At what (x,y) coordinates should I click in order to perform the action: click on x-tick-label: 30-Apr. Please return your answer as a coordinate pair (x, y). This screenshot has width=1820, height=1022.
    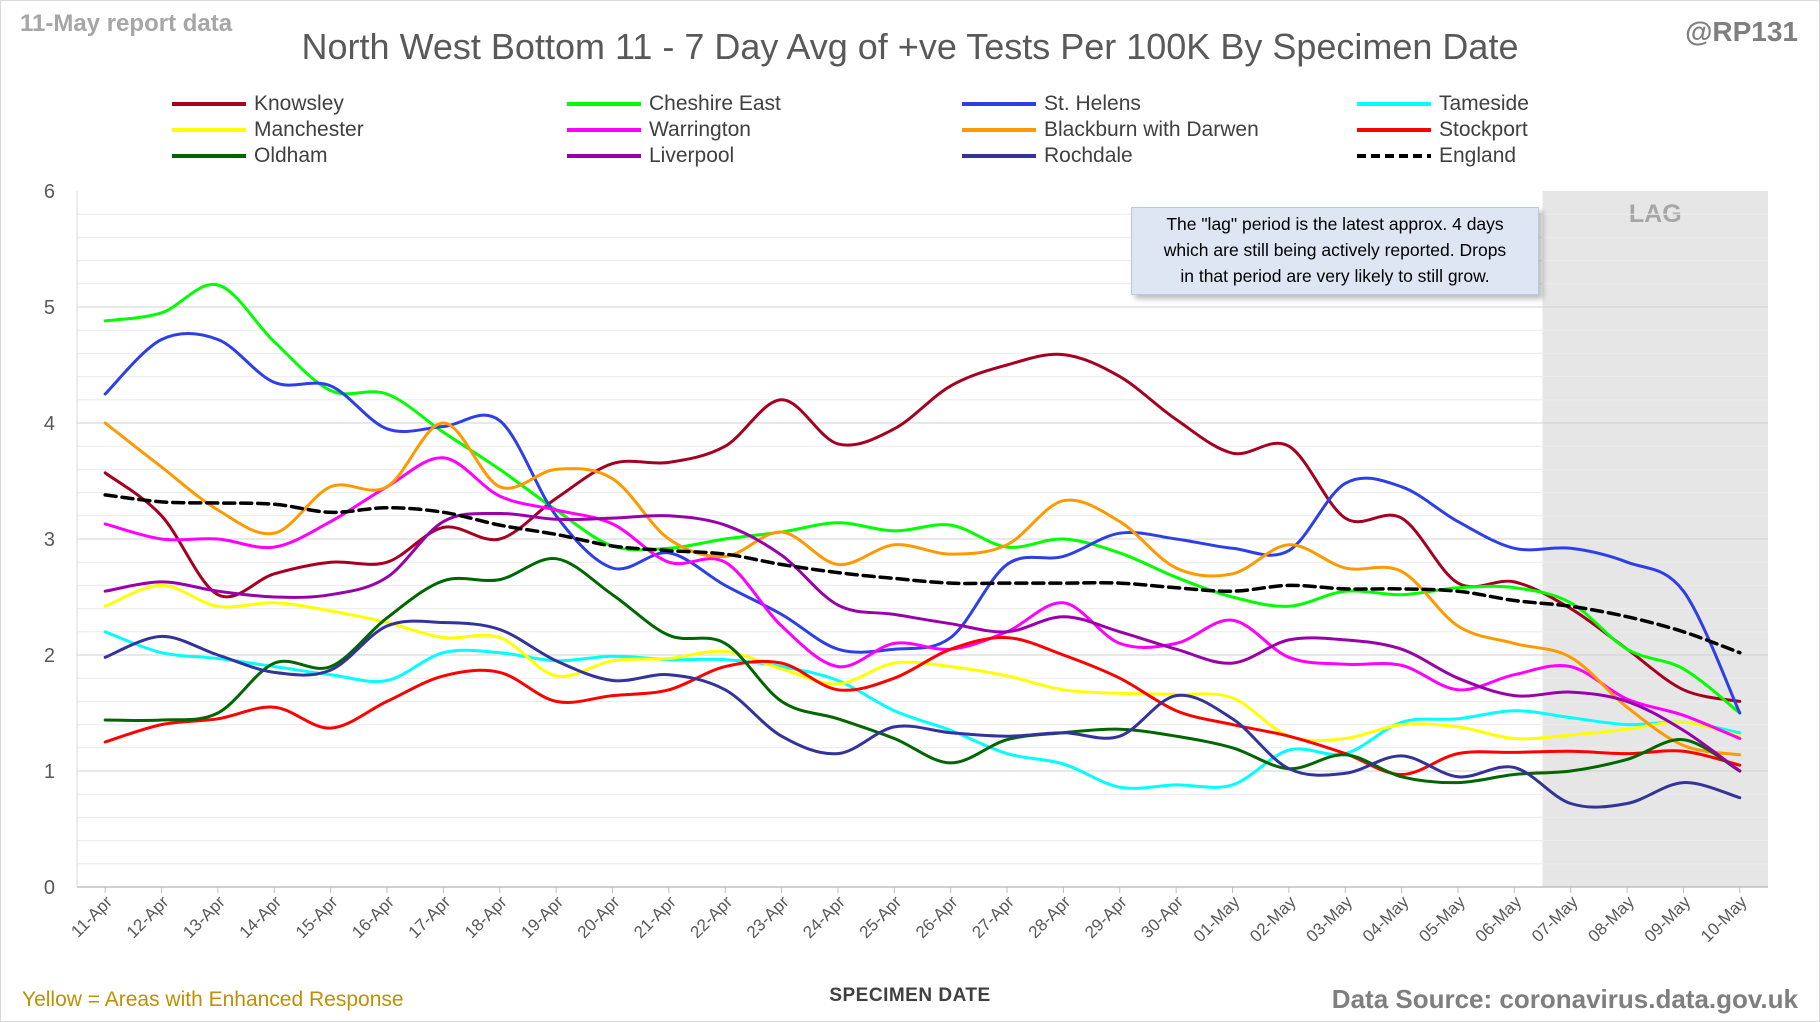
    Looking at the image, I should click on (1162, 917).